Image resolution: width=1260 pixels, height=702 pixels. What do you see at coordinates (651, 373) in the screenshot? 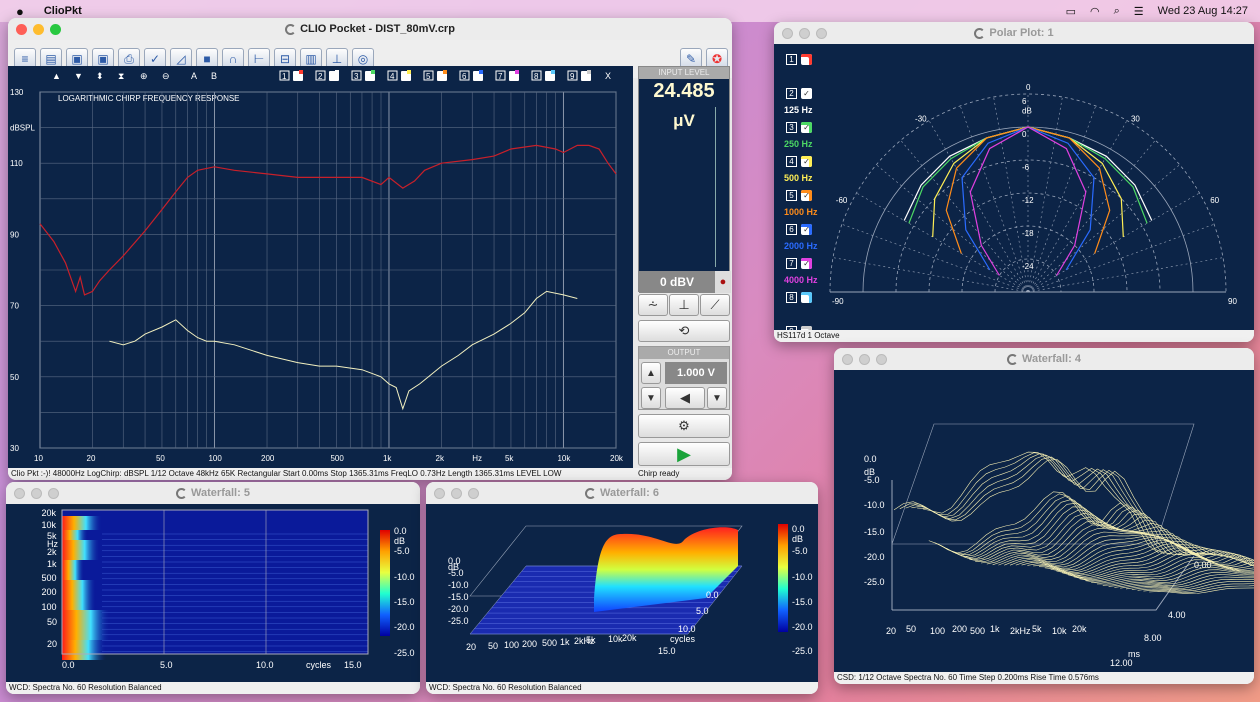
I see `output-up-button: ▲` at bounding box center [651, 373].